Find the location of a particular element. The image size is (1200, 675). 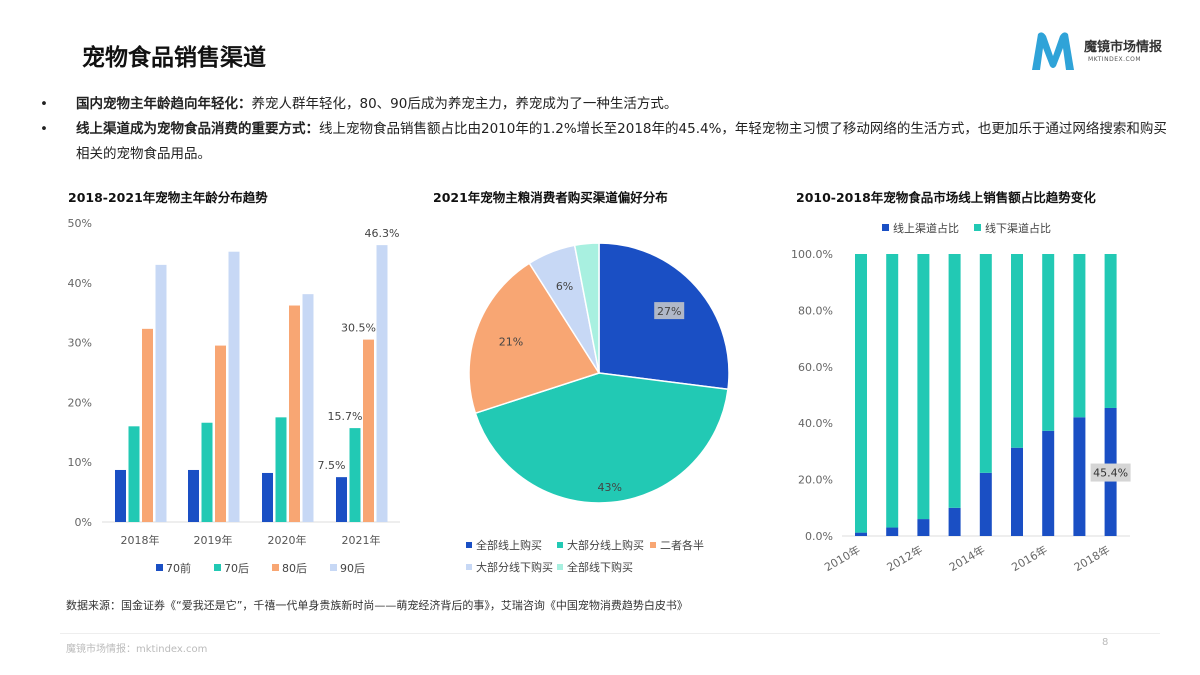

data-label: 7.5% is located at coordinates (332, 465).